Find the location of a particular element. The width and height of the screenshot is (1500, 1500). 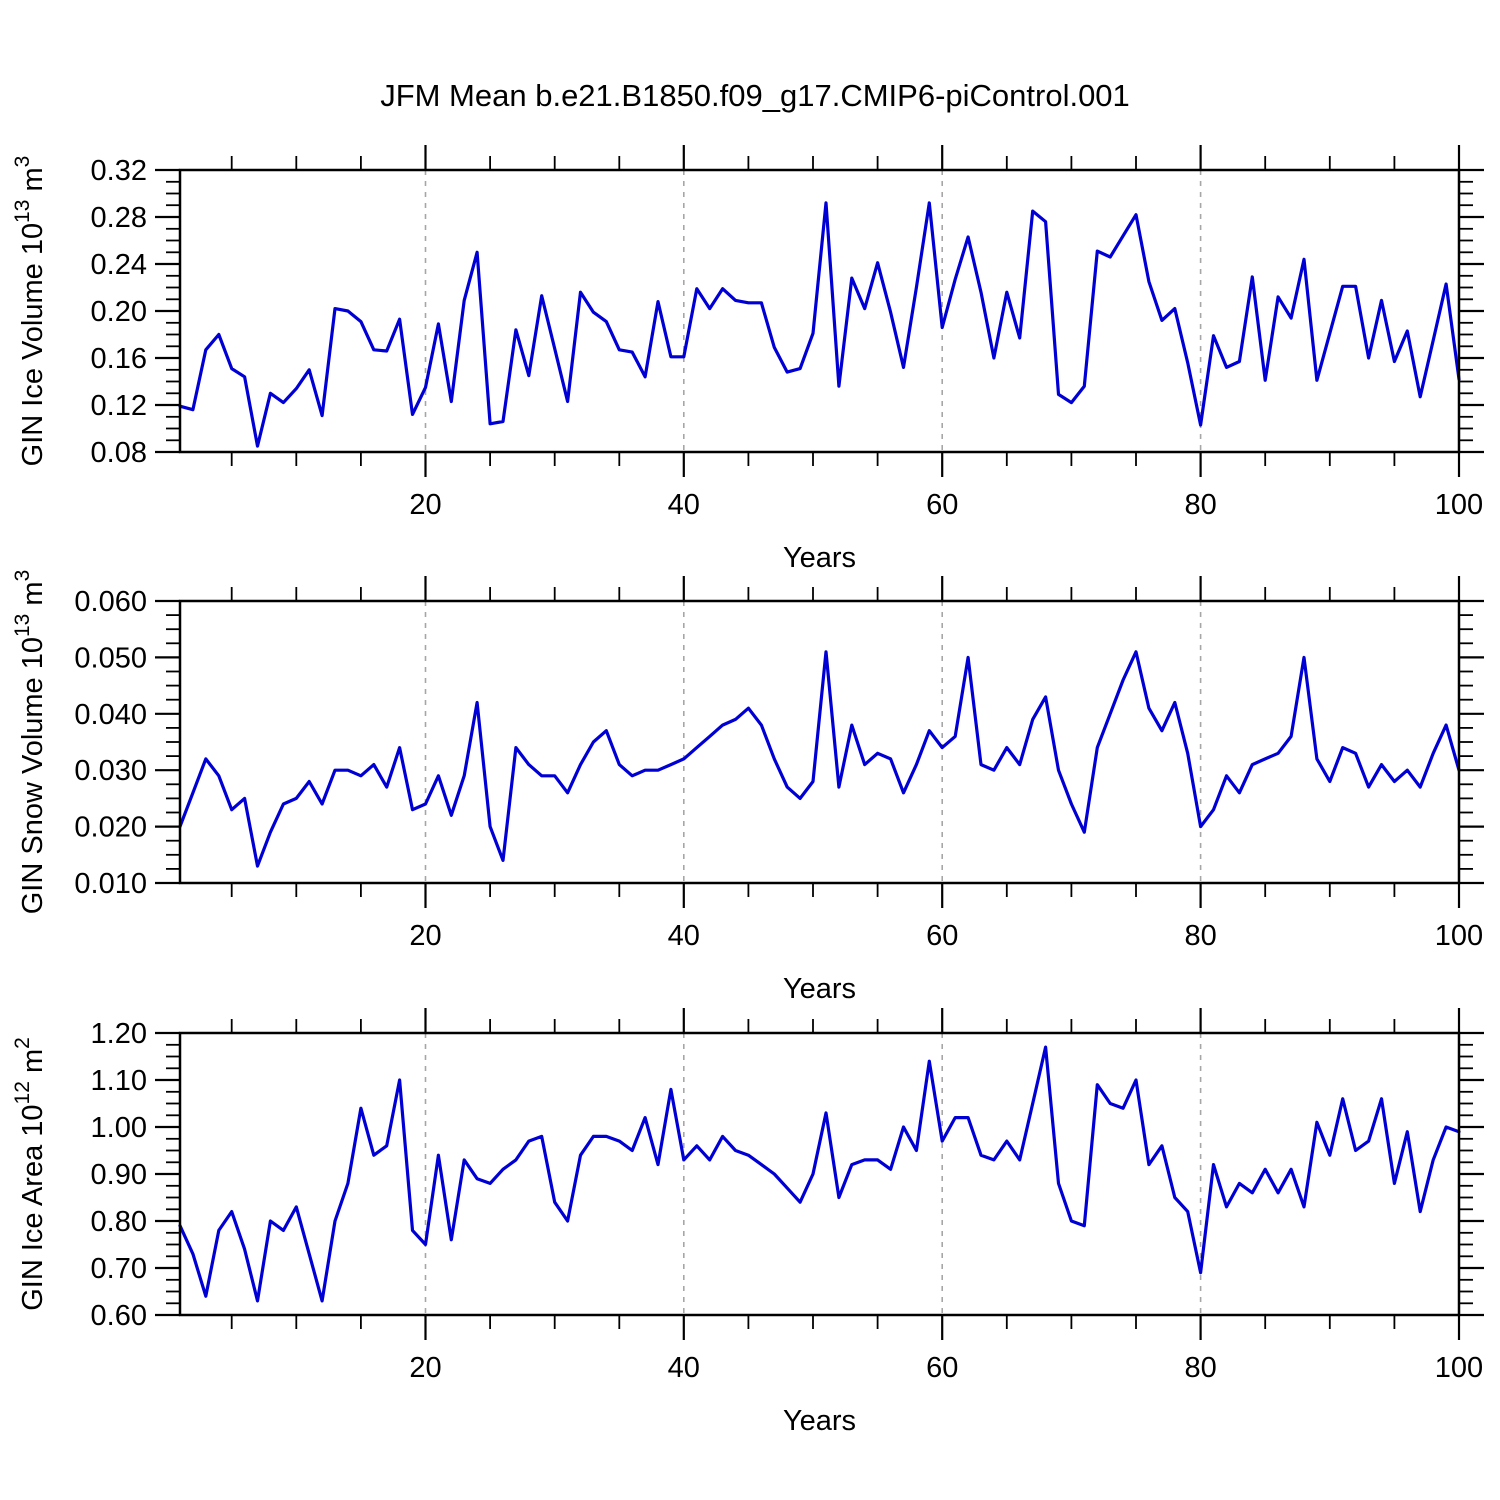

y-tick-label: 0.24 is located at coordinates (119, 265).